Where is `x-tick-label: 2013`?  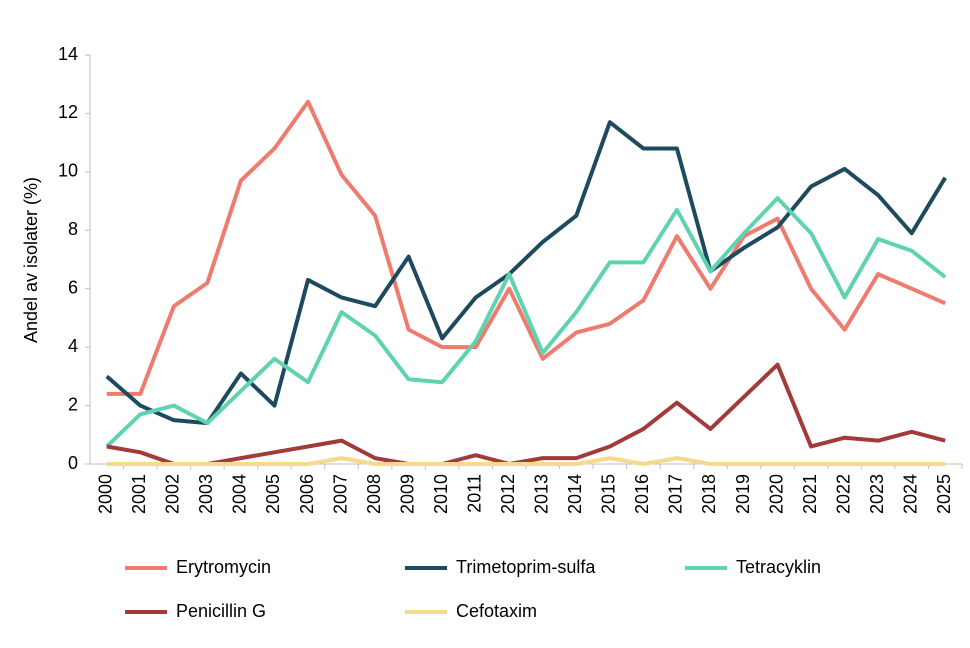
x-tick-label: 2013 is located at coordinates (542, 494).